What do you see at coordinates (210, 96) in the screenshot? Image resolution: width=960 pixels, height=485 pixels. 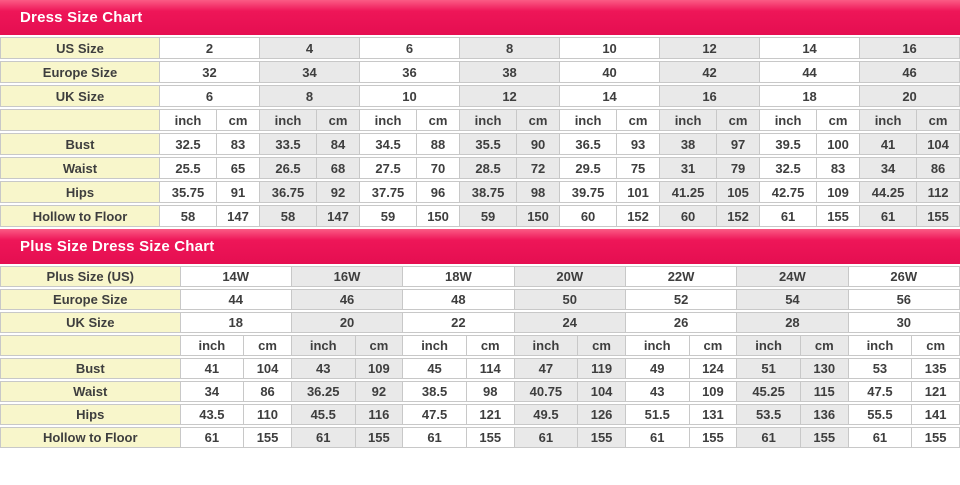 I see `size-value-cell: 6` at bounding box center [210, 96].